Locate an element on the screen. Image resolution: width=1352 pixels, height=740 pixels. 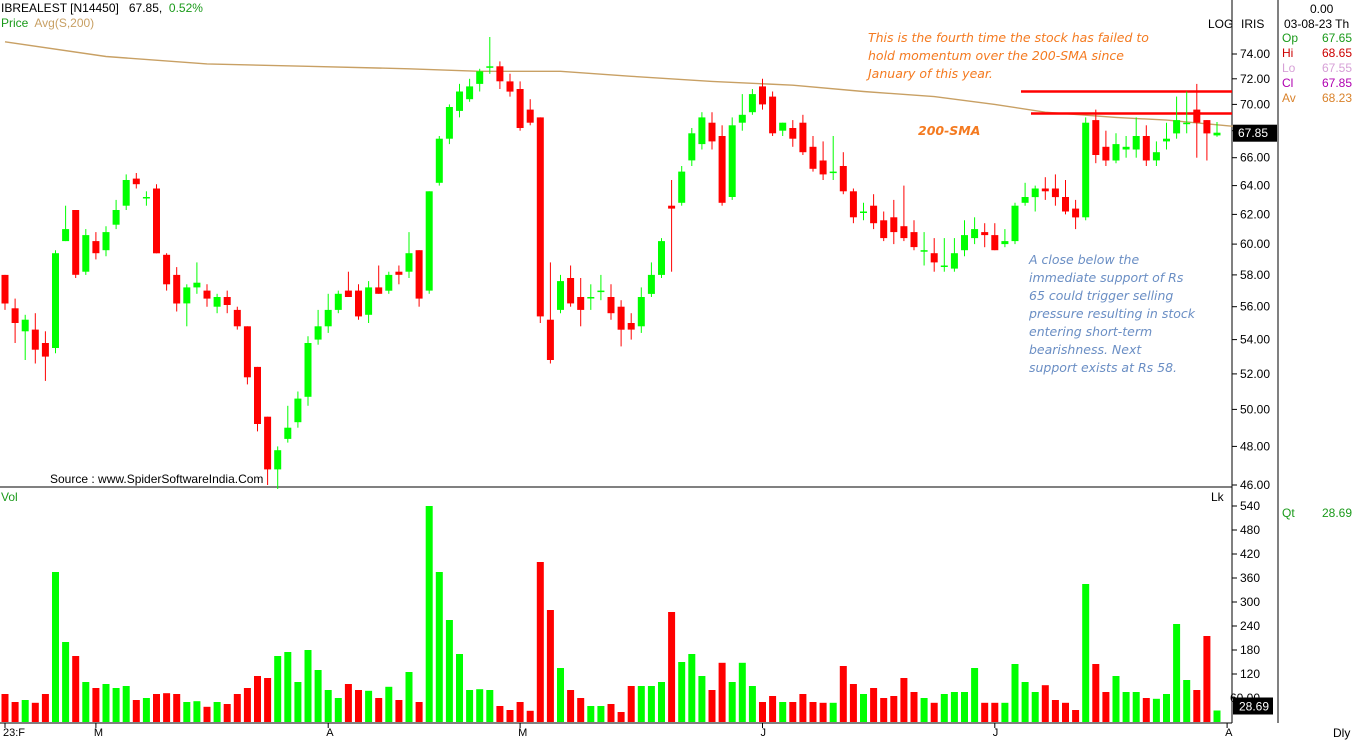
annotation-line: immediate support of Rs is located at coordinates (1106, 277).